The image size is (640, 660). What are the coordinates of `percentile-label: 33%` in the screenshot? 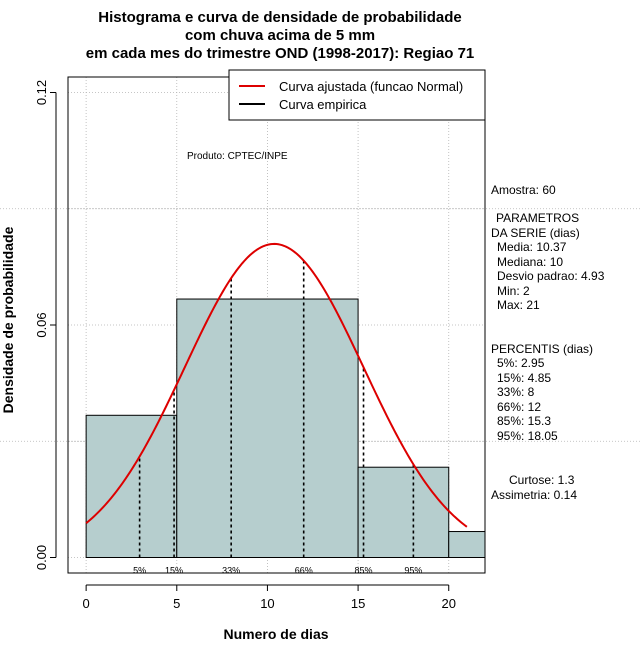 It's located at (231, 571).